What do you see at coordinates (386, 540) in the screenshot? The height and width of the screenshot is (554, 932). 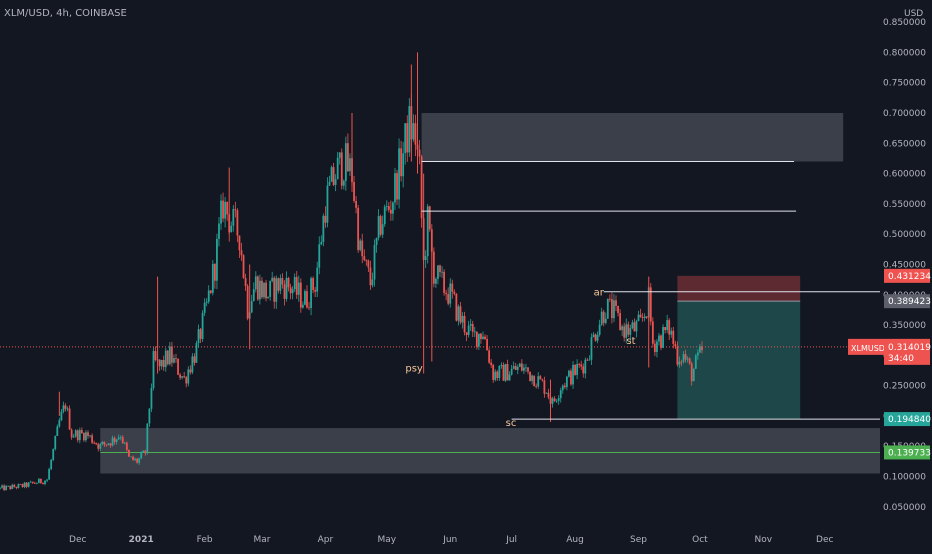 I see `x-tick-label: May` at bounding box center [386, 540].